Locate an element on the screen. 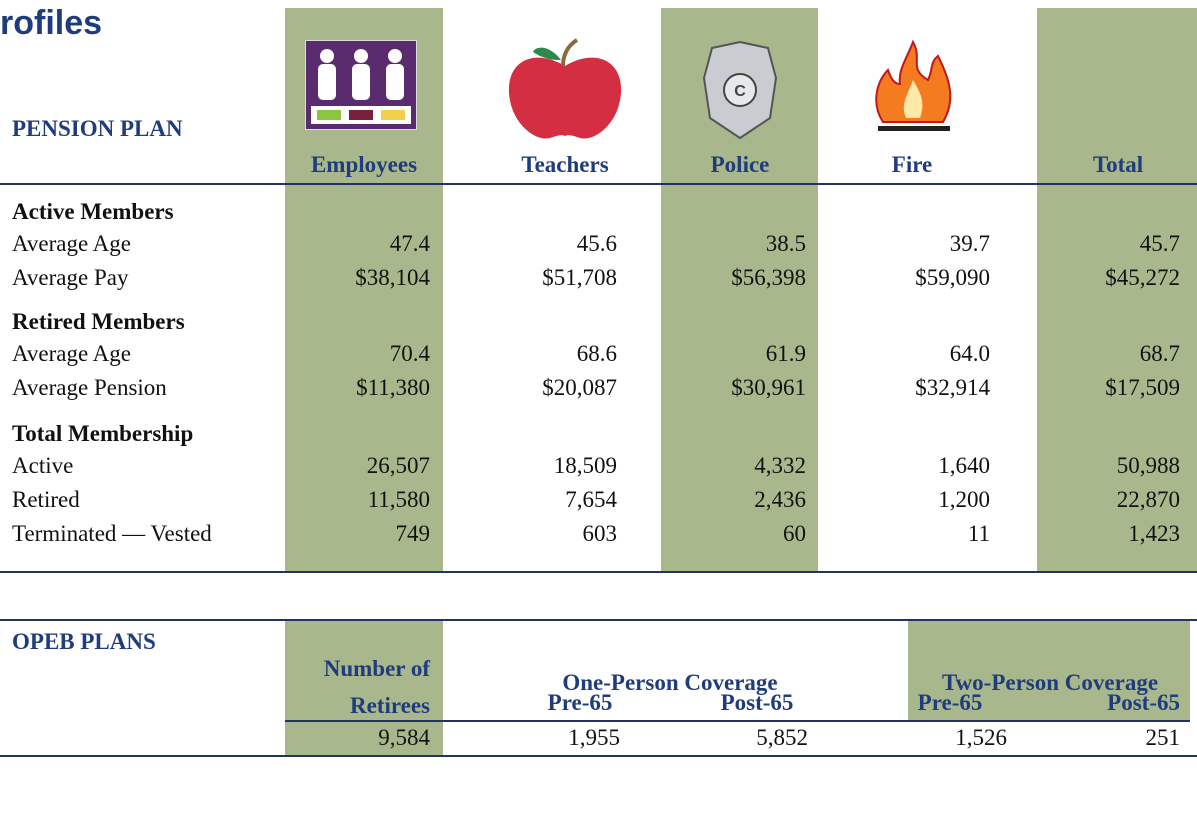 The width and height of the screenshot is (1197, 823). cell: 38.5 is located at coordinates (785, 243).